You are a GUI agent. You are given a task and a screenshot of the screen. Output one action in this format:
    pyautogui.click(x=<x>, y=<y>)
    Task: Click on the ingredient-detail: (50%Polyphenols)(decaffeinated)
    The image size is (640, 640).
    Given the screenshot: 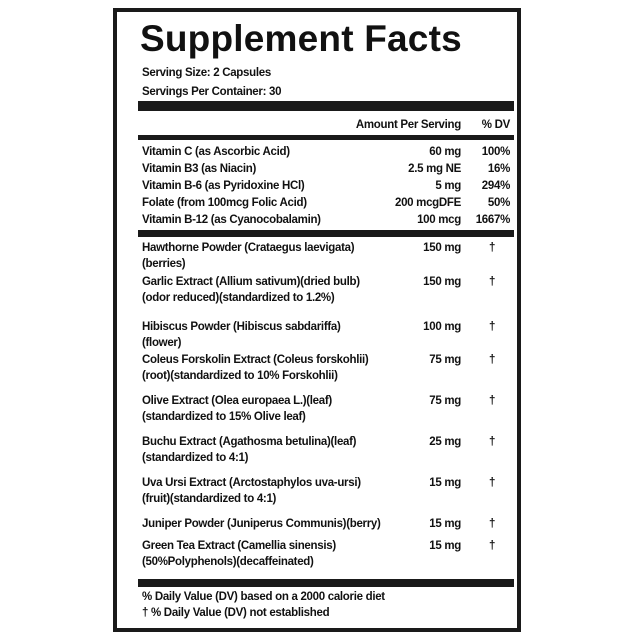 What is the action you would take?
    pyautogui.click(x=228, y=562)
    